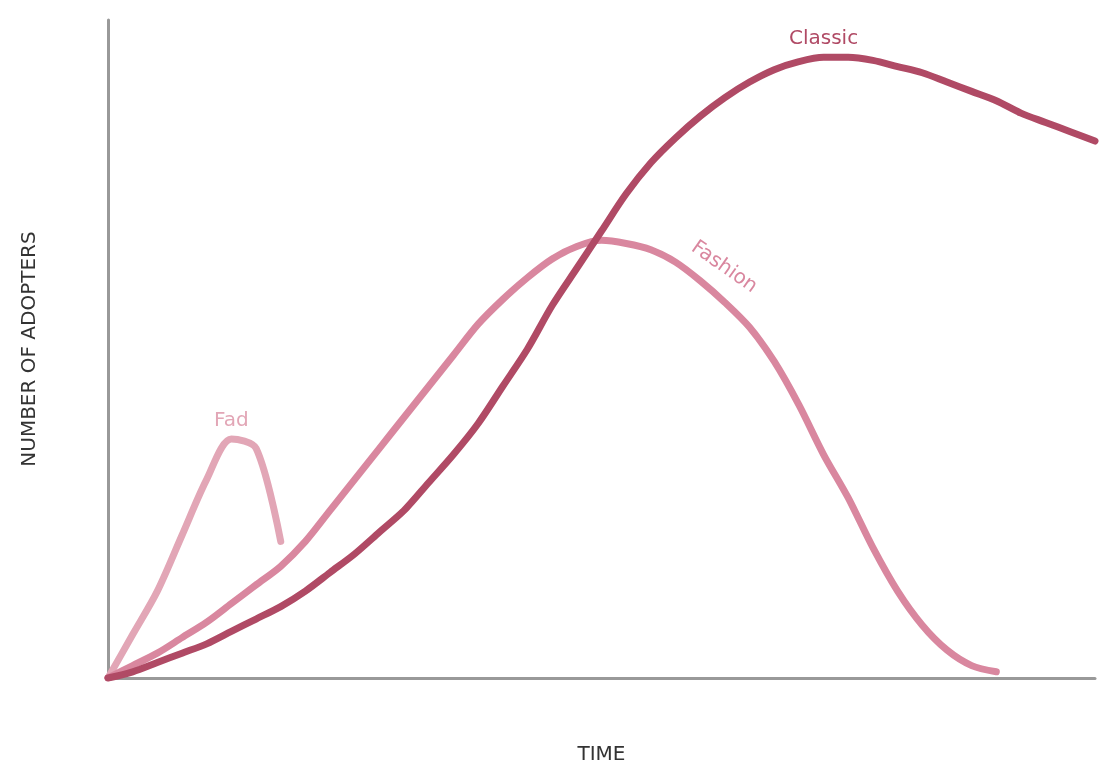 The image size is (1099, 771). What do you see at coordinates (231, 419) in the screenshot?
I see `series-label: Fad` at bounding box center [231, 419].